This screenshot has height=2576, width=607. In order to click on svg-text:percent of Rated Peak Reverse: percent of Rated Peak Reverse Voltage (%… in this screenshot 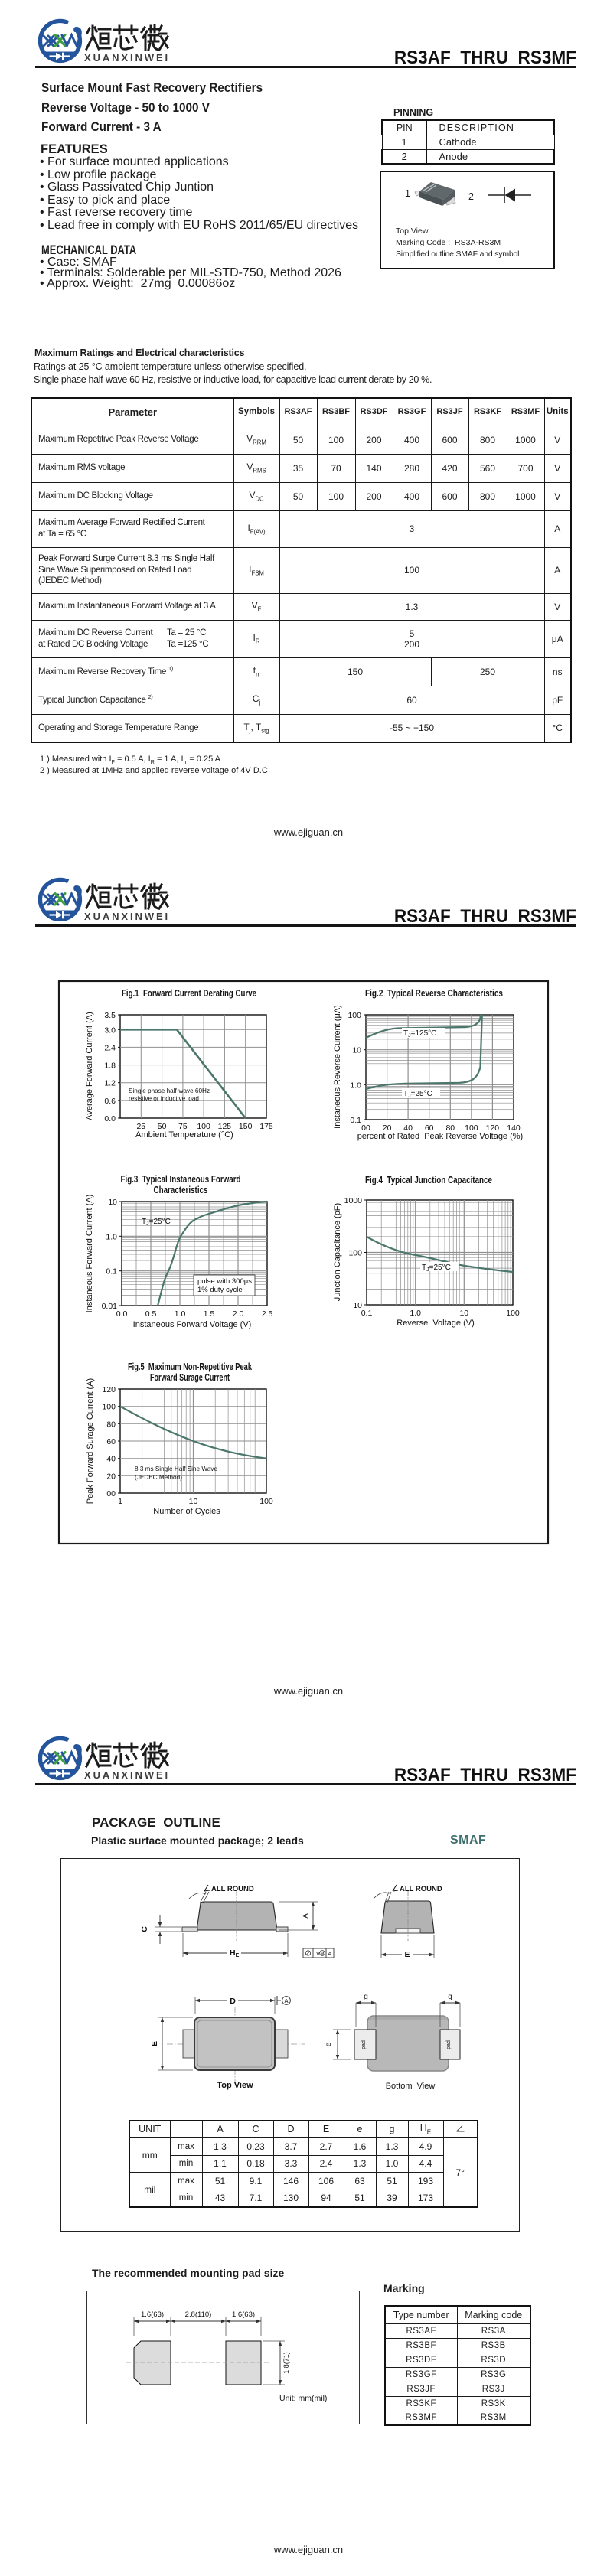, I will do `click(440, 1136)`.